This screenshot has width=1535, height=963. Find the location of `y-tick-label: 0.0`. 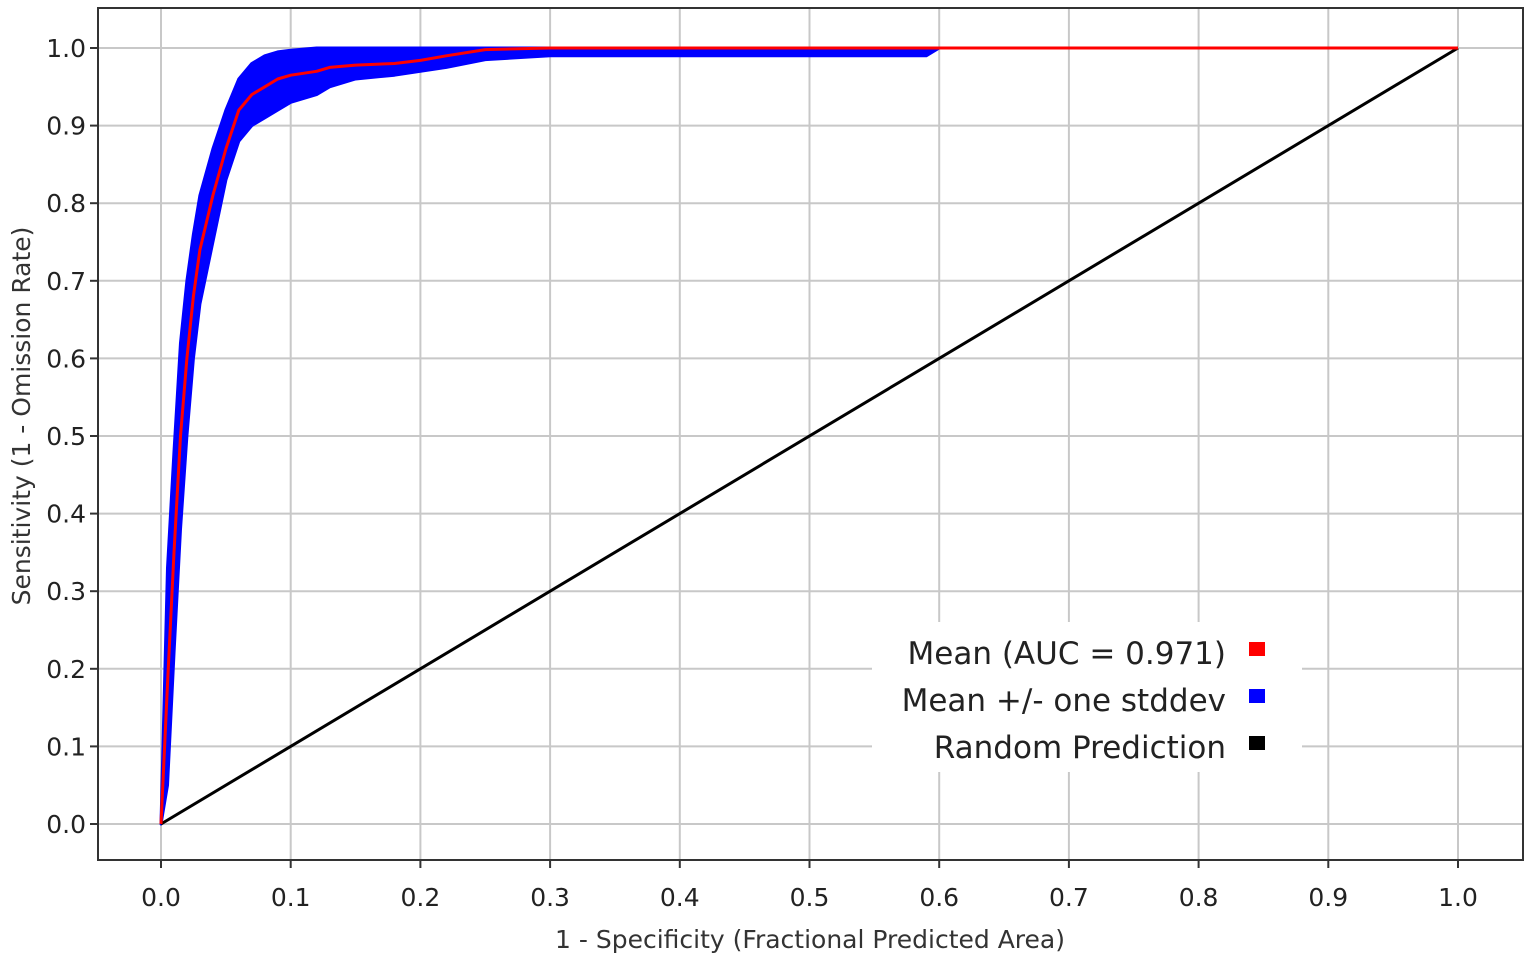

y-tick-label: 0.0 is located at coordinates (66, 824).